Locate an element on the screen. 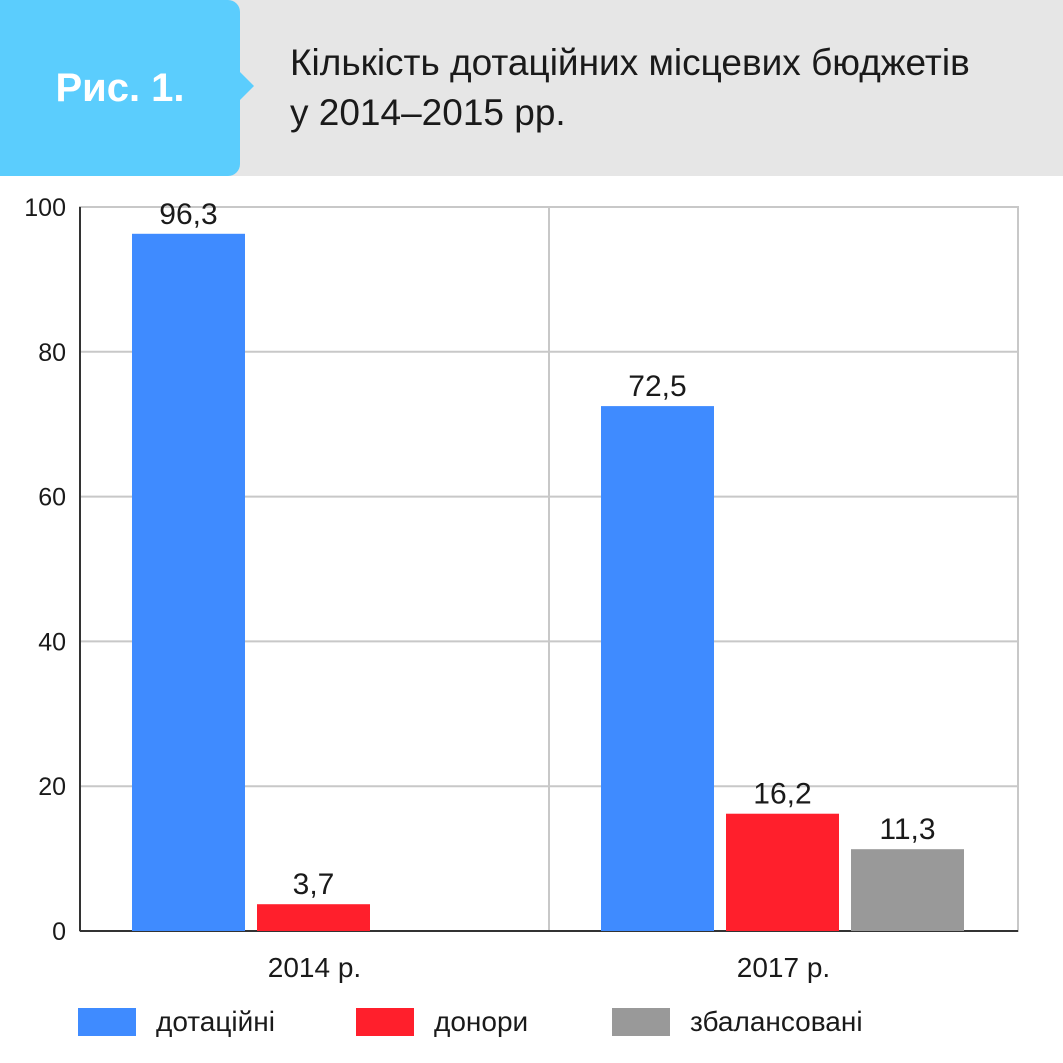 The width and height of the screenshot is (1063, 1063). legend-item: донори is located at coordinates (442, 1022).